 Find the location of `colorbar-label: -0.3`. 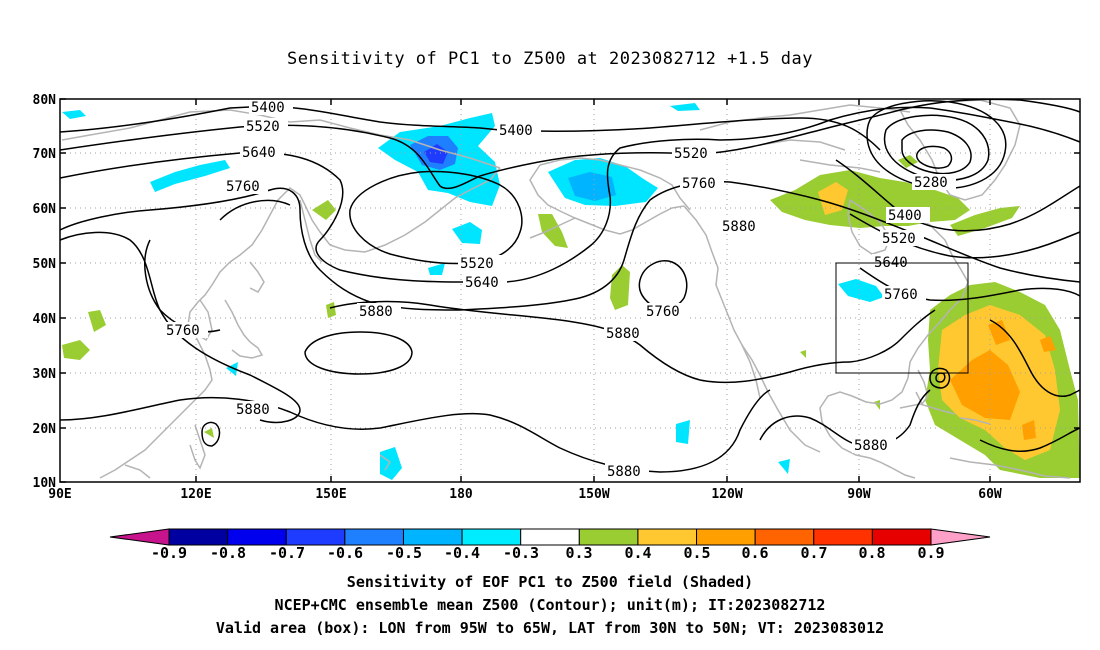

colorbar-label: -0.3 is located at coordinates (521, 553).